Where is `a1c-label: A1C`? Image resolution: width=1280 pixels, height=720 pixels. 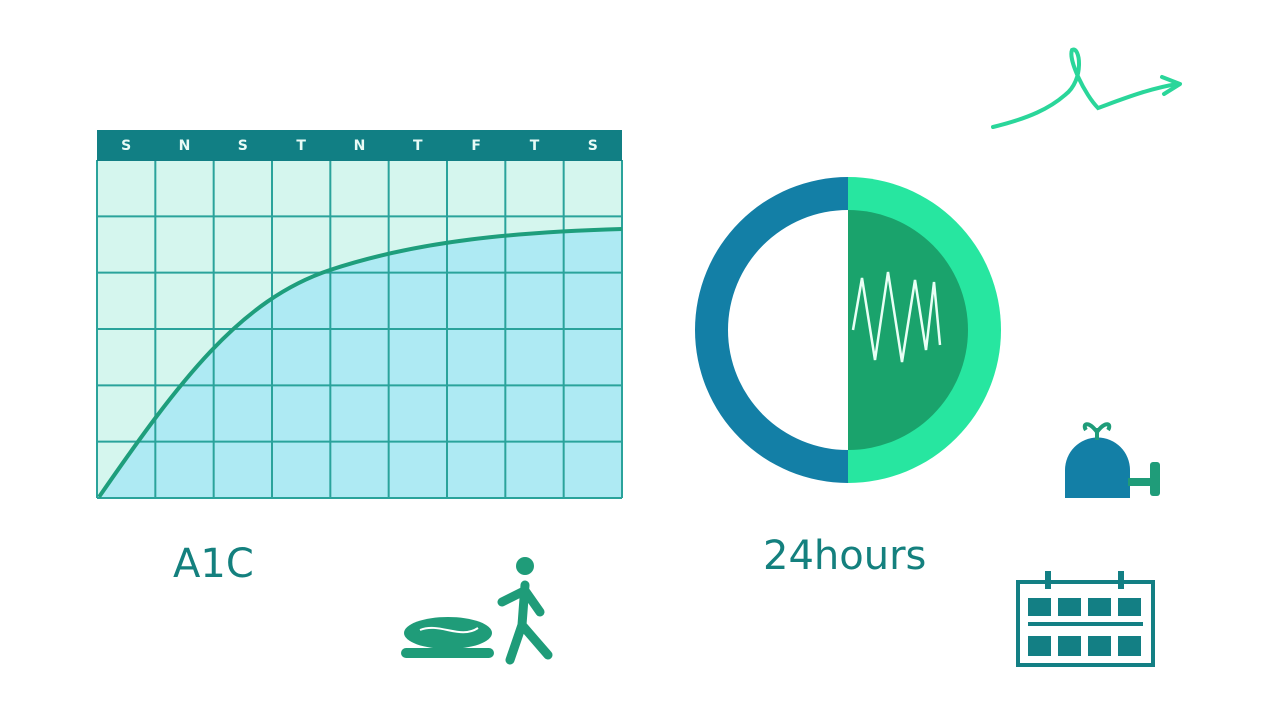 a1c-label: A1C is located at coordinates (213, 564).